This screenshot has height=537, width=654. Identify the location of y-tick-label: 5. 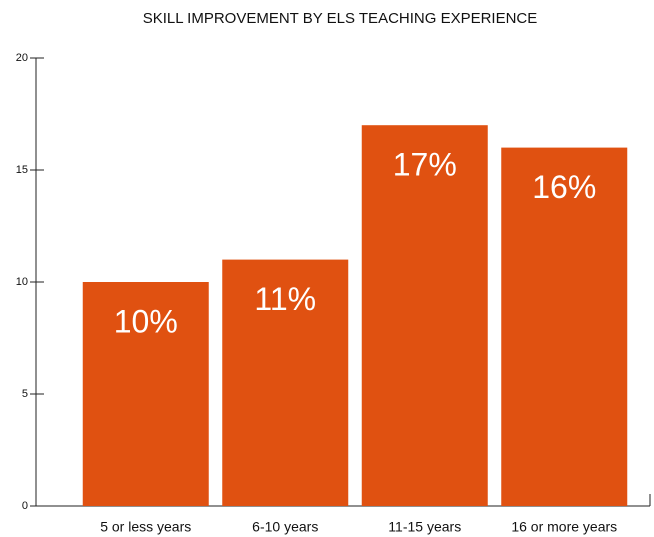
(25, 394).